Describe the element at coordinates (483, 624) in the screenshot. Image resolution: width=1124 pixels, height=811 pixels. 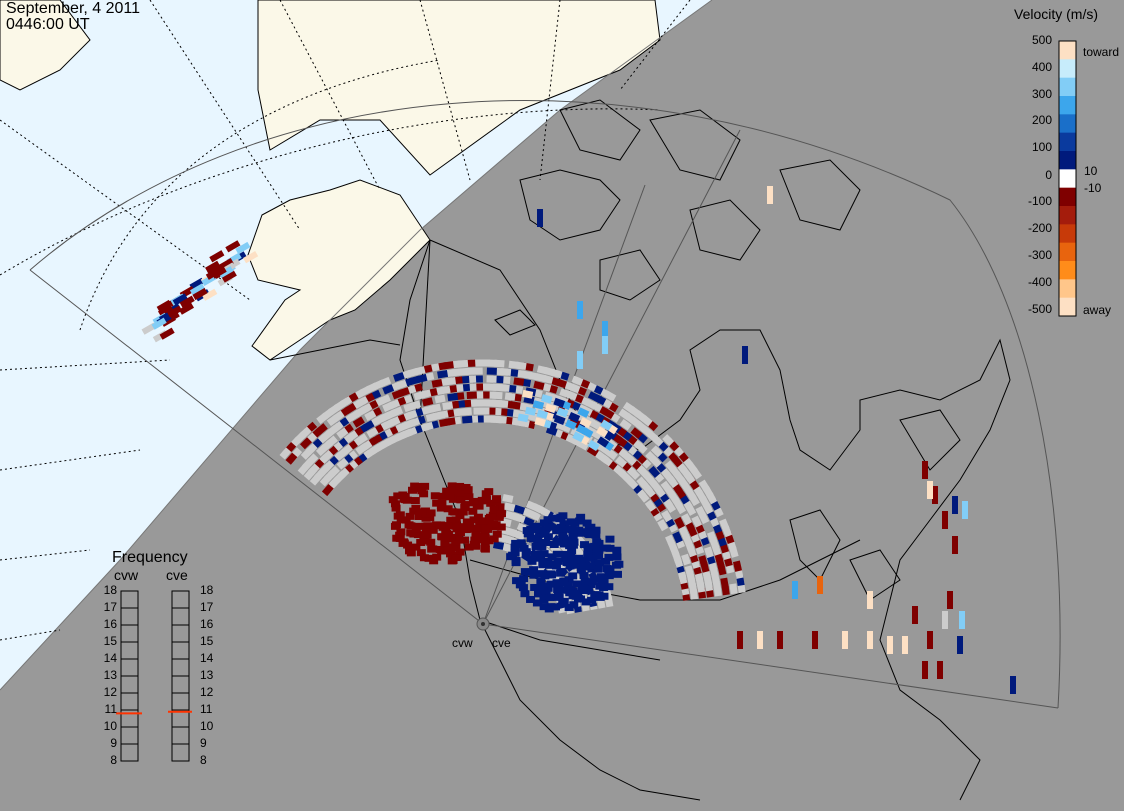
I see `site-marker-cve` at that location.